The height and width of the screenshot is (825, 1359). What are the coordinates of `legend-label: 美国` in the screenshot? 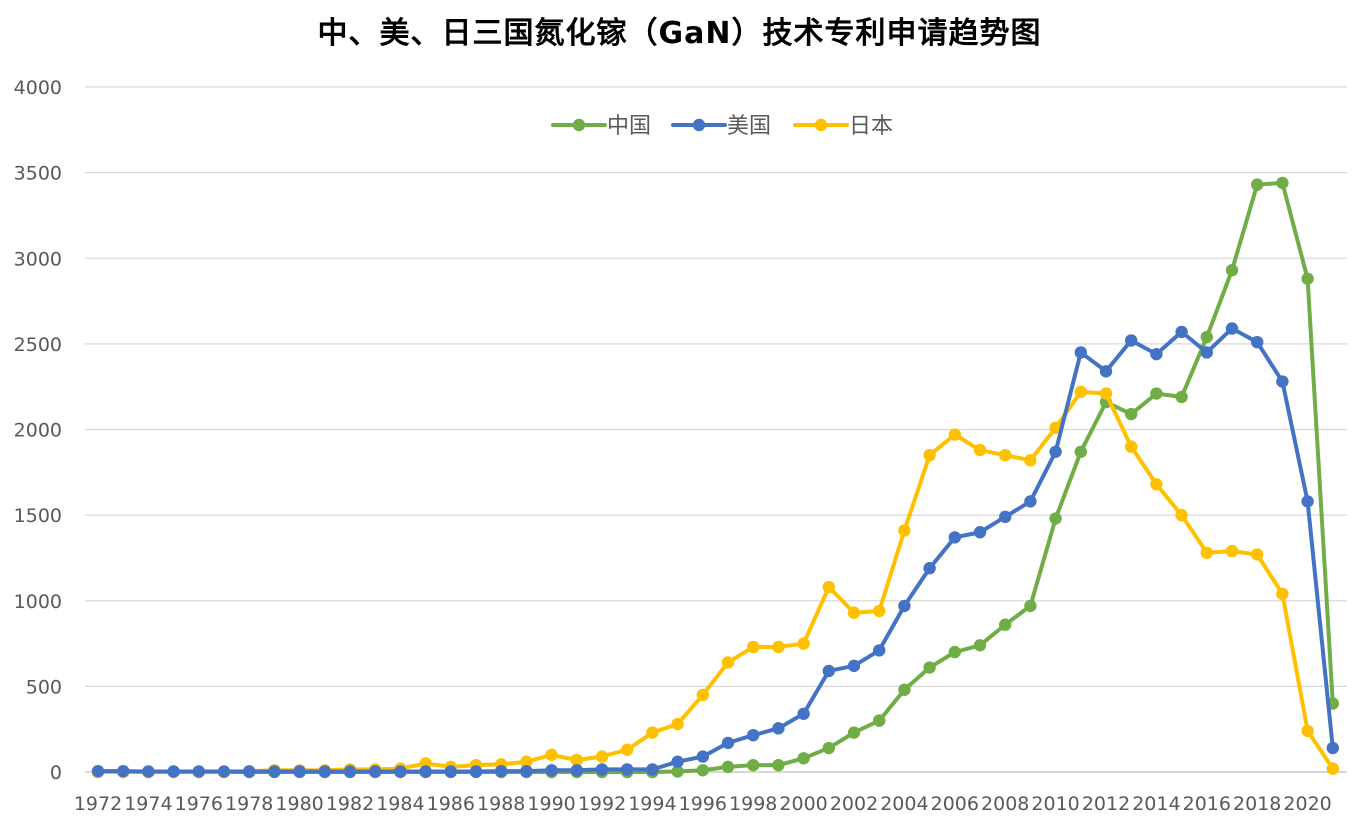 It's located at (749, 126).